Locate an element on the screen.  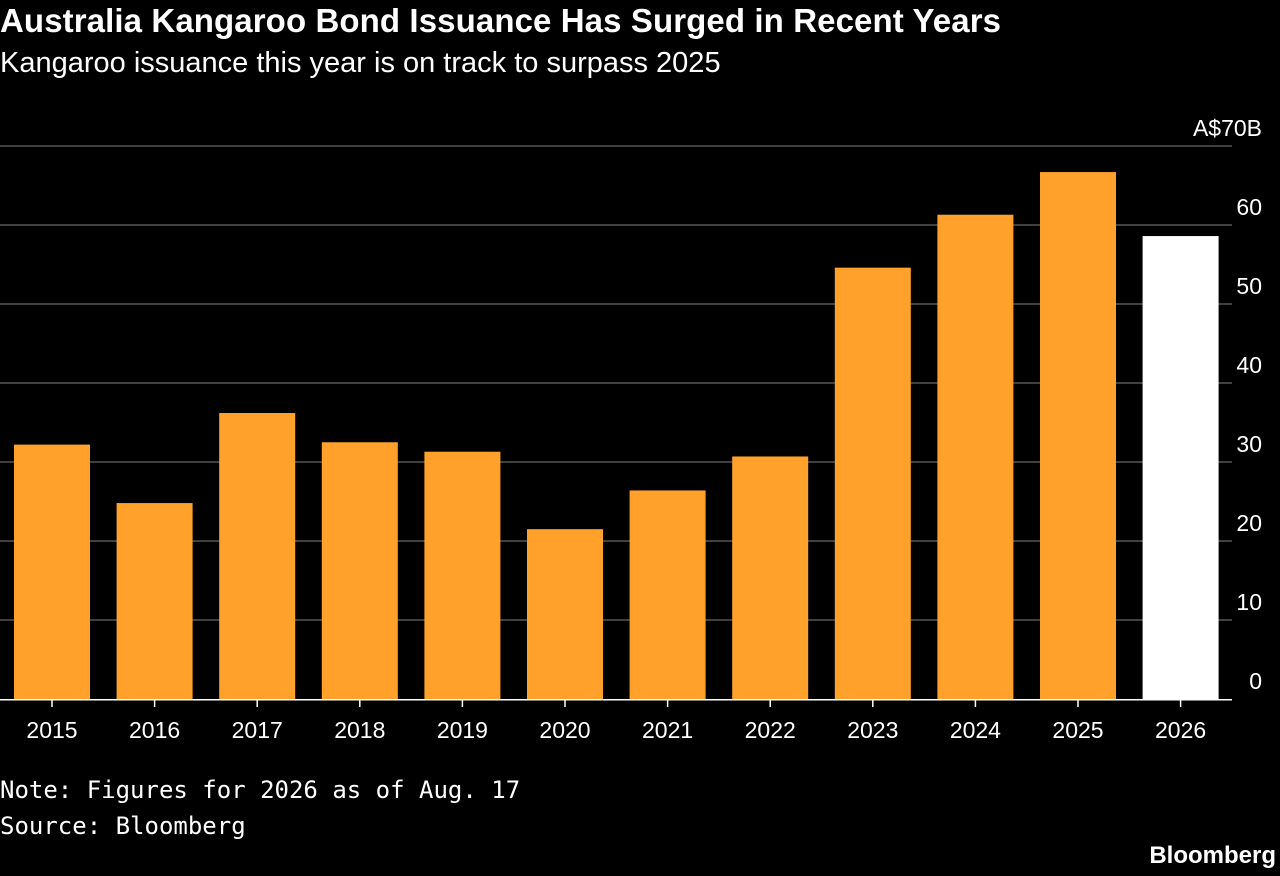
y-tick-label: 60 is located at coordinates (1249, 207).